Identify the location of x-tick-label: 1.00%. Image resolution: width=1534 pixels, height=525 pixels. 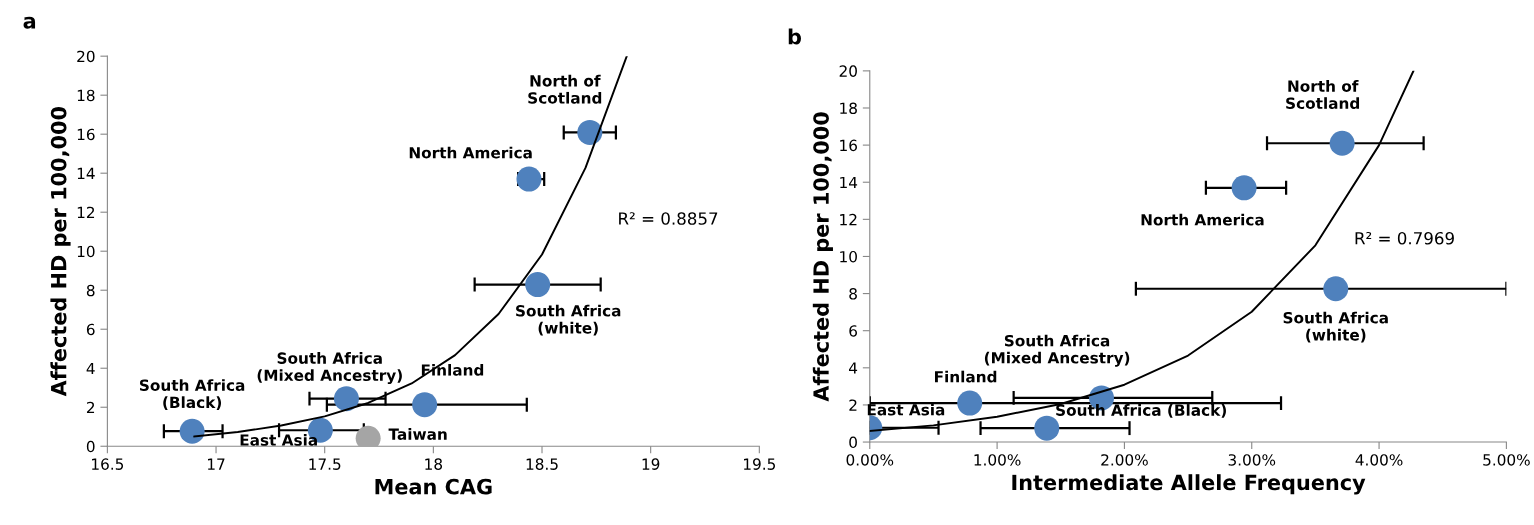
(997, 460).